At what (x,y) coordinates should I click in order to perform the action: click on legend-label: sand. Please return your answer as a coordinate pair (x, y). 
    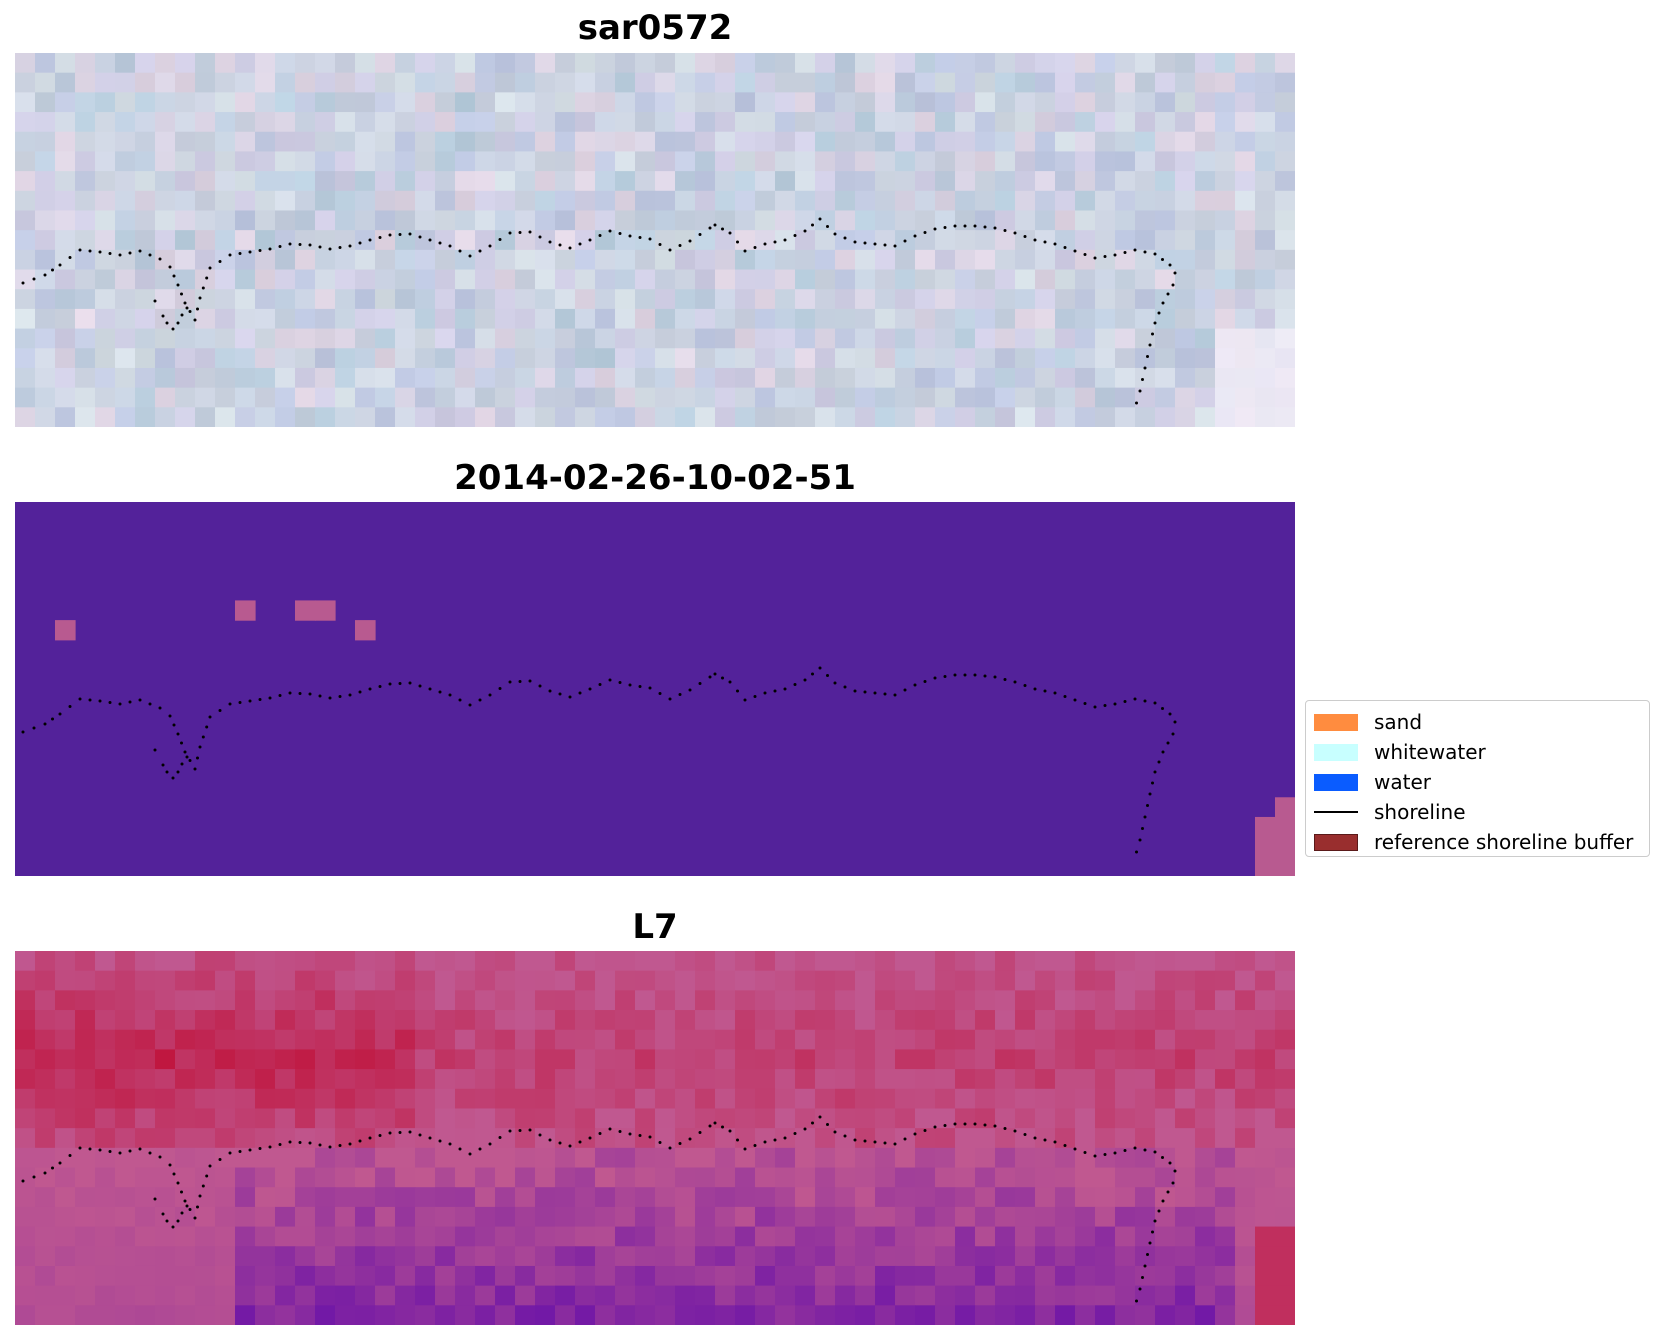
    Looking at the image, I should click on (1398, 722).